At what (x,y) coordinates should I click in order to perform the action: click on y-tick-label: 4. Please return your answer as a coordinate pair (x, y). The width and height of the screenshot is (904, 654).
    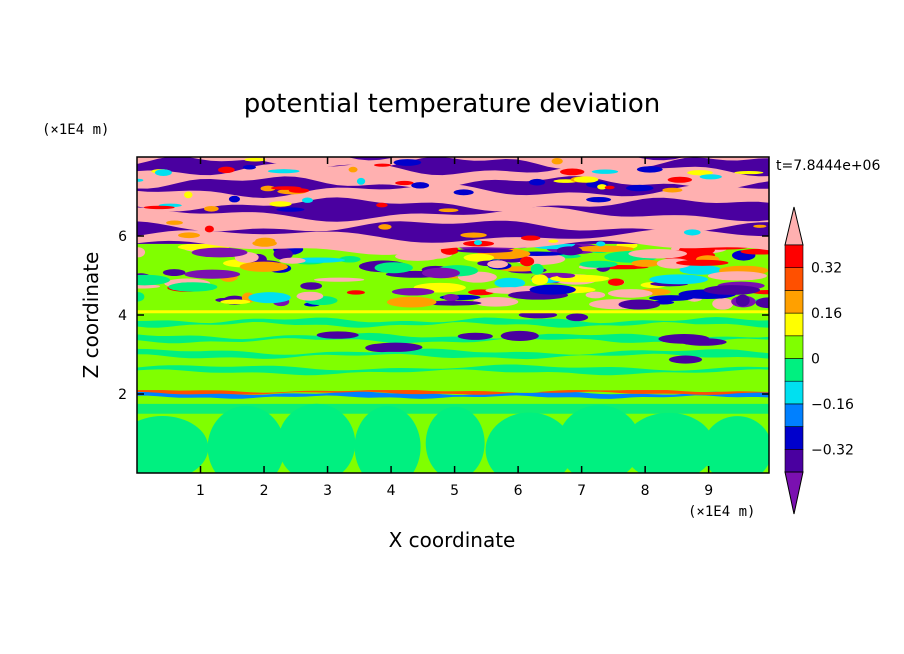
    Looking at the image, I should click on (122, 316).